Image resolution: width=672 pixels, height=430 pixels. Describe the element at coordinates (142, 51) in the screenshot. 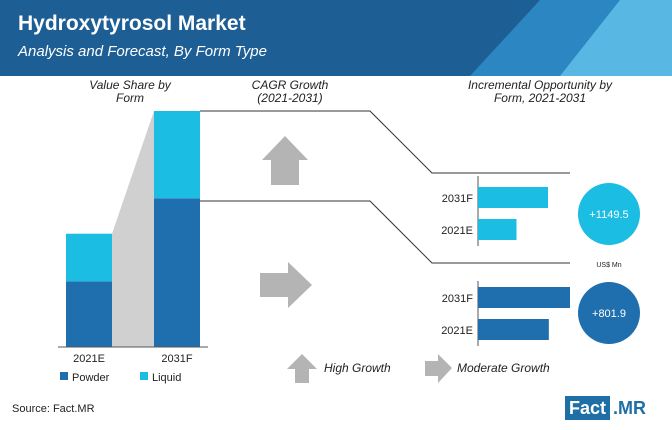

I see `page-subtitle: Analysis and Forecast, By Form Type` at that location.